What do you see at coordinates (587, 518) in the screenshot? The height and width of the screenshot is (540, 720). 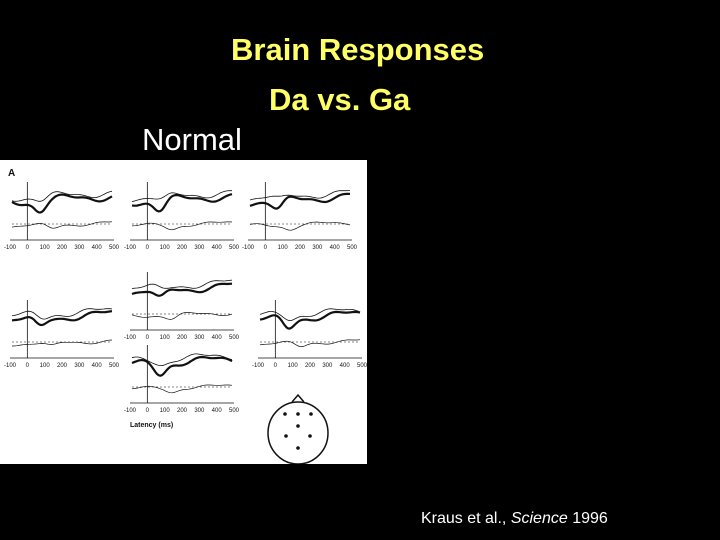 I see `citation-year: 1996` at bounding box center [587, 518].